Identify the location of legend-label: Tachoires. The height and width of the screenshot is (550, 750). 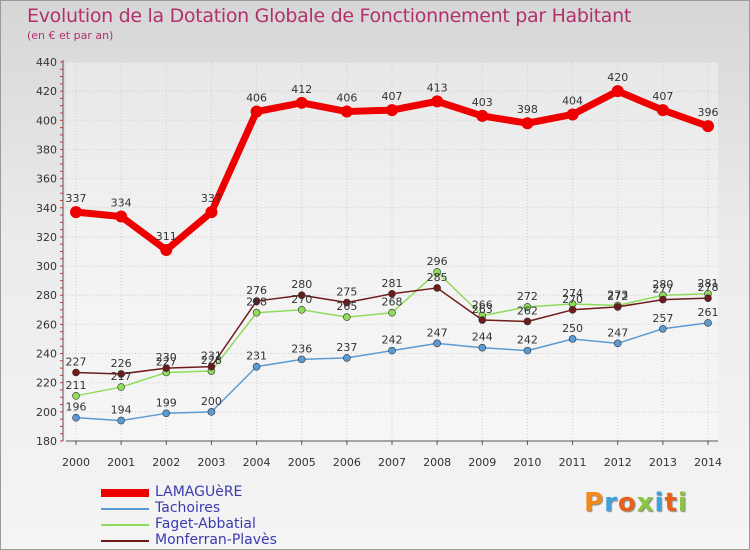
(188, 508).